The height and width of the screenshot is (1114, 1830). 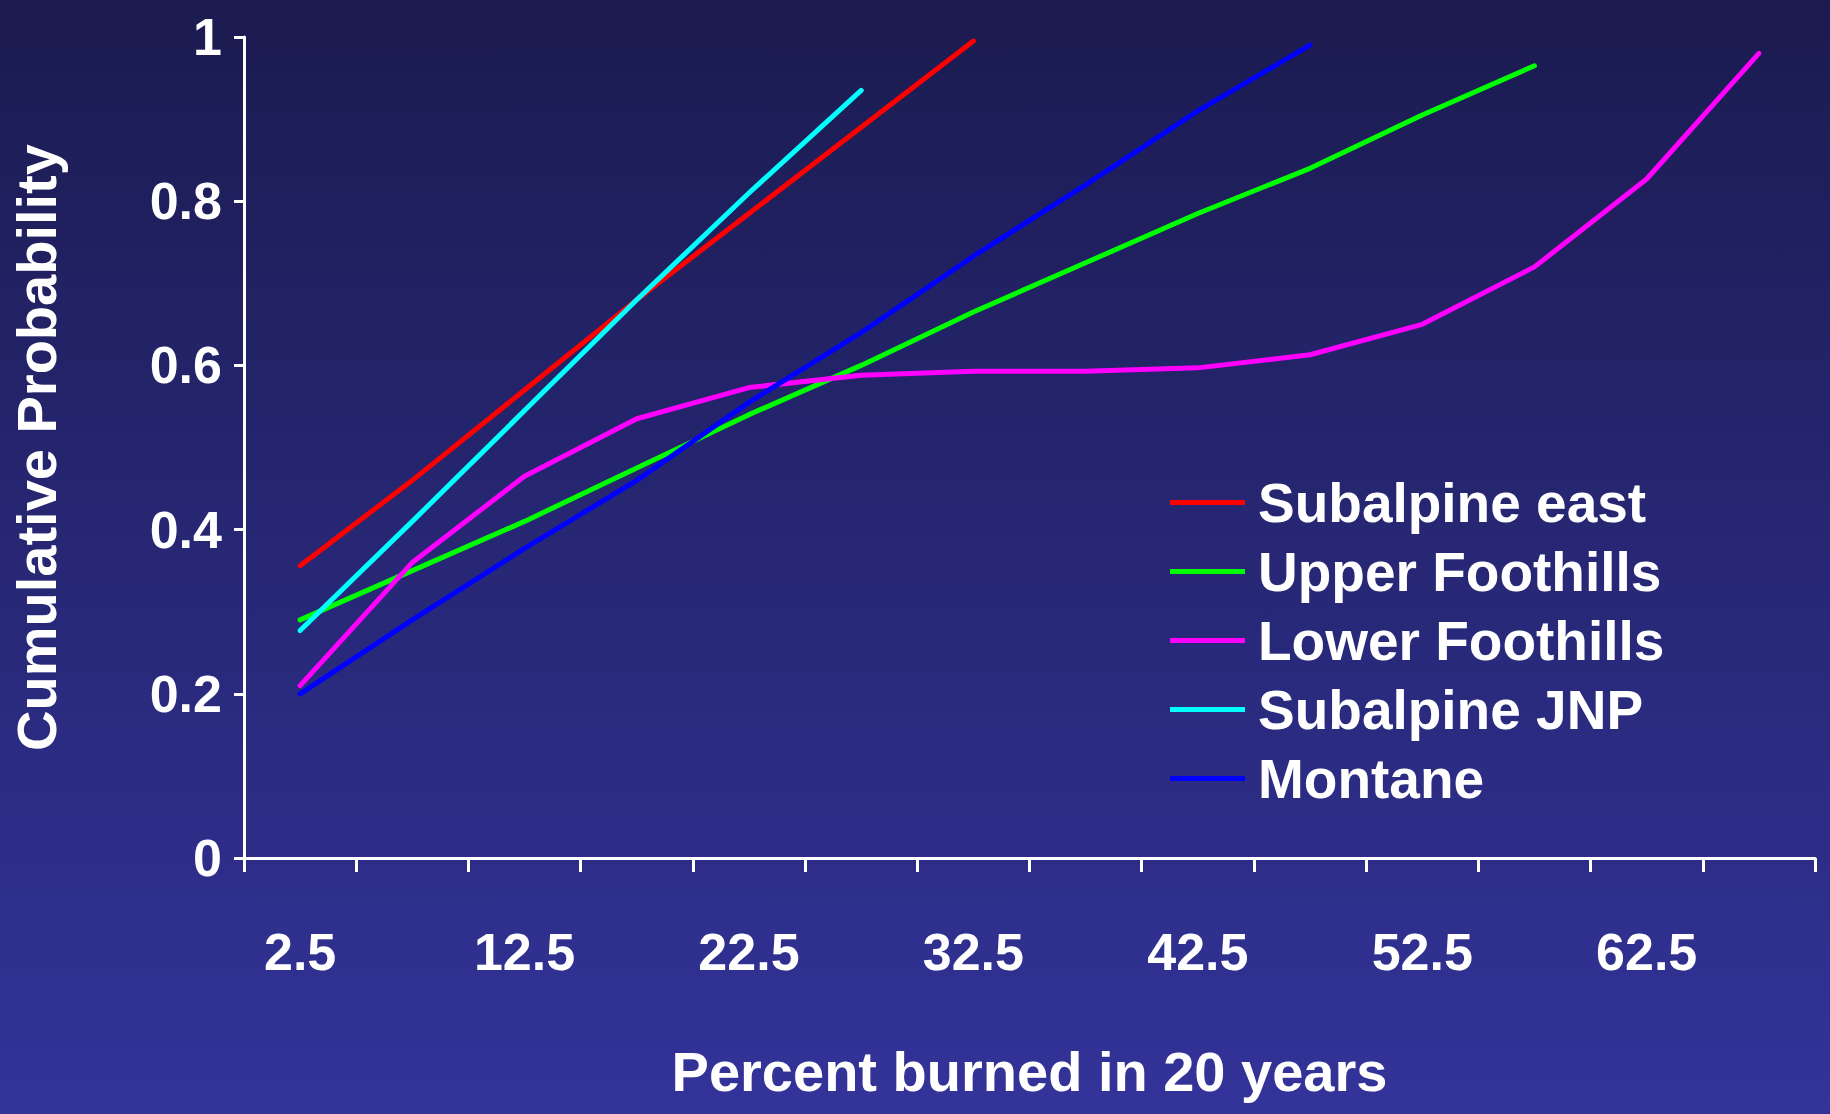 What do you see at coordinates (524, 952) in the screenshot?
I see `x-tick-label: 12.5` at bounding box center [524, 952].